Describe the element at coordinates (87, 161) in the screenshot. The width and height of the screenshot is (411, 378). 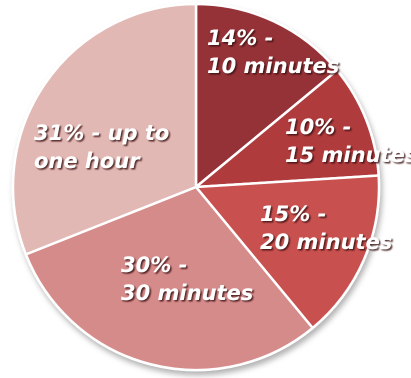
I see `pie-slice-label-5-line-2: one hour` at that location.